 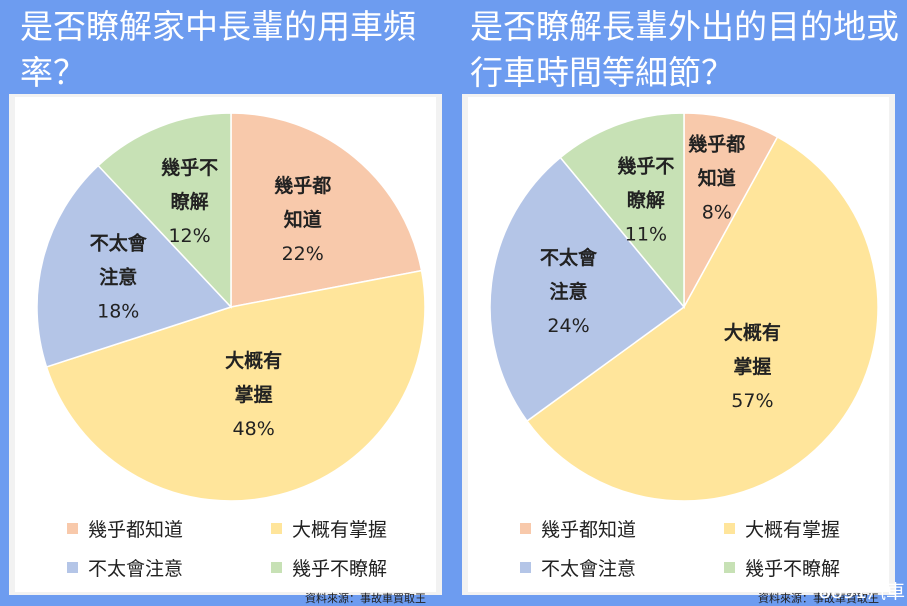 I want to click on chart-title-right: 是否瞭解長輩外出的目的地或行車時間等細節？, so click(x=684, y=49).